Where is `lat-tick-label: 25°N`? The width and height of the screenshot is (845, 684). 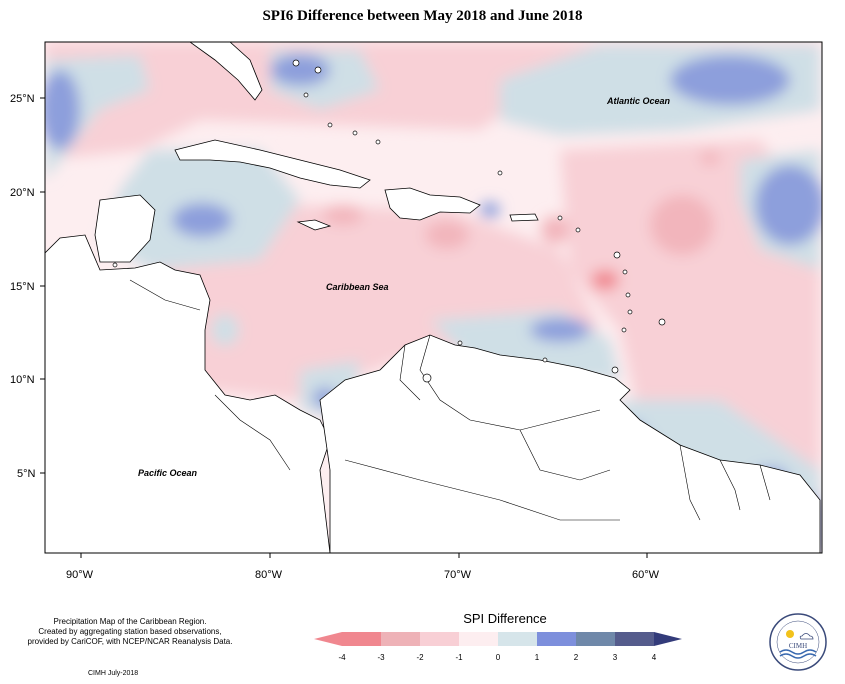 lat-tick-label: 25°N is located at coordinates (22, 99).